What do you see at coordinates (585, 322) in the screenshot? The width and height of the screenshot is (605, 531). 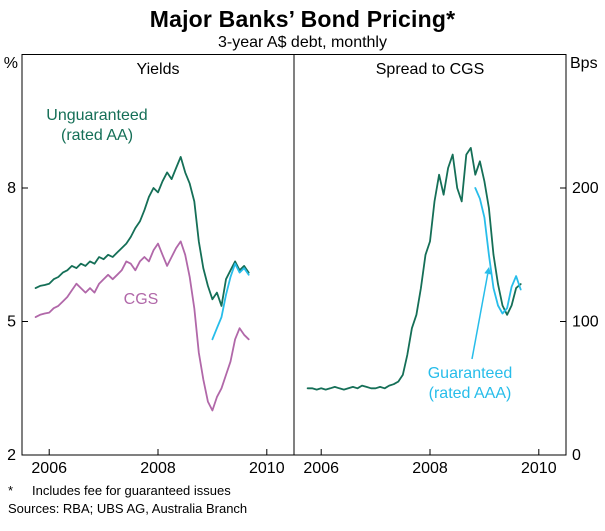 I see `y-tick-label-right: 100` at bounding box center [585, 322].